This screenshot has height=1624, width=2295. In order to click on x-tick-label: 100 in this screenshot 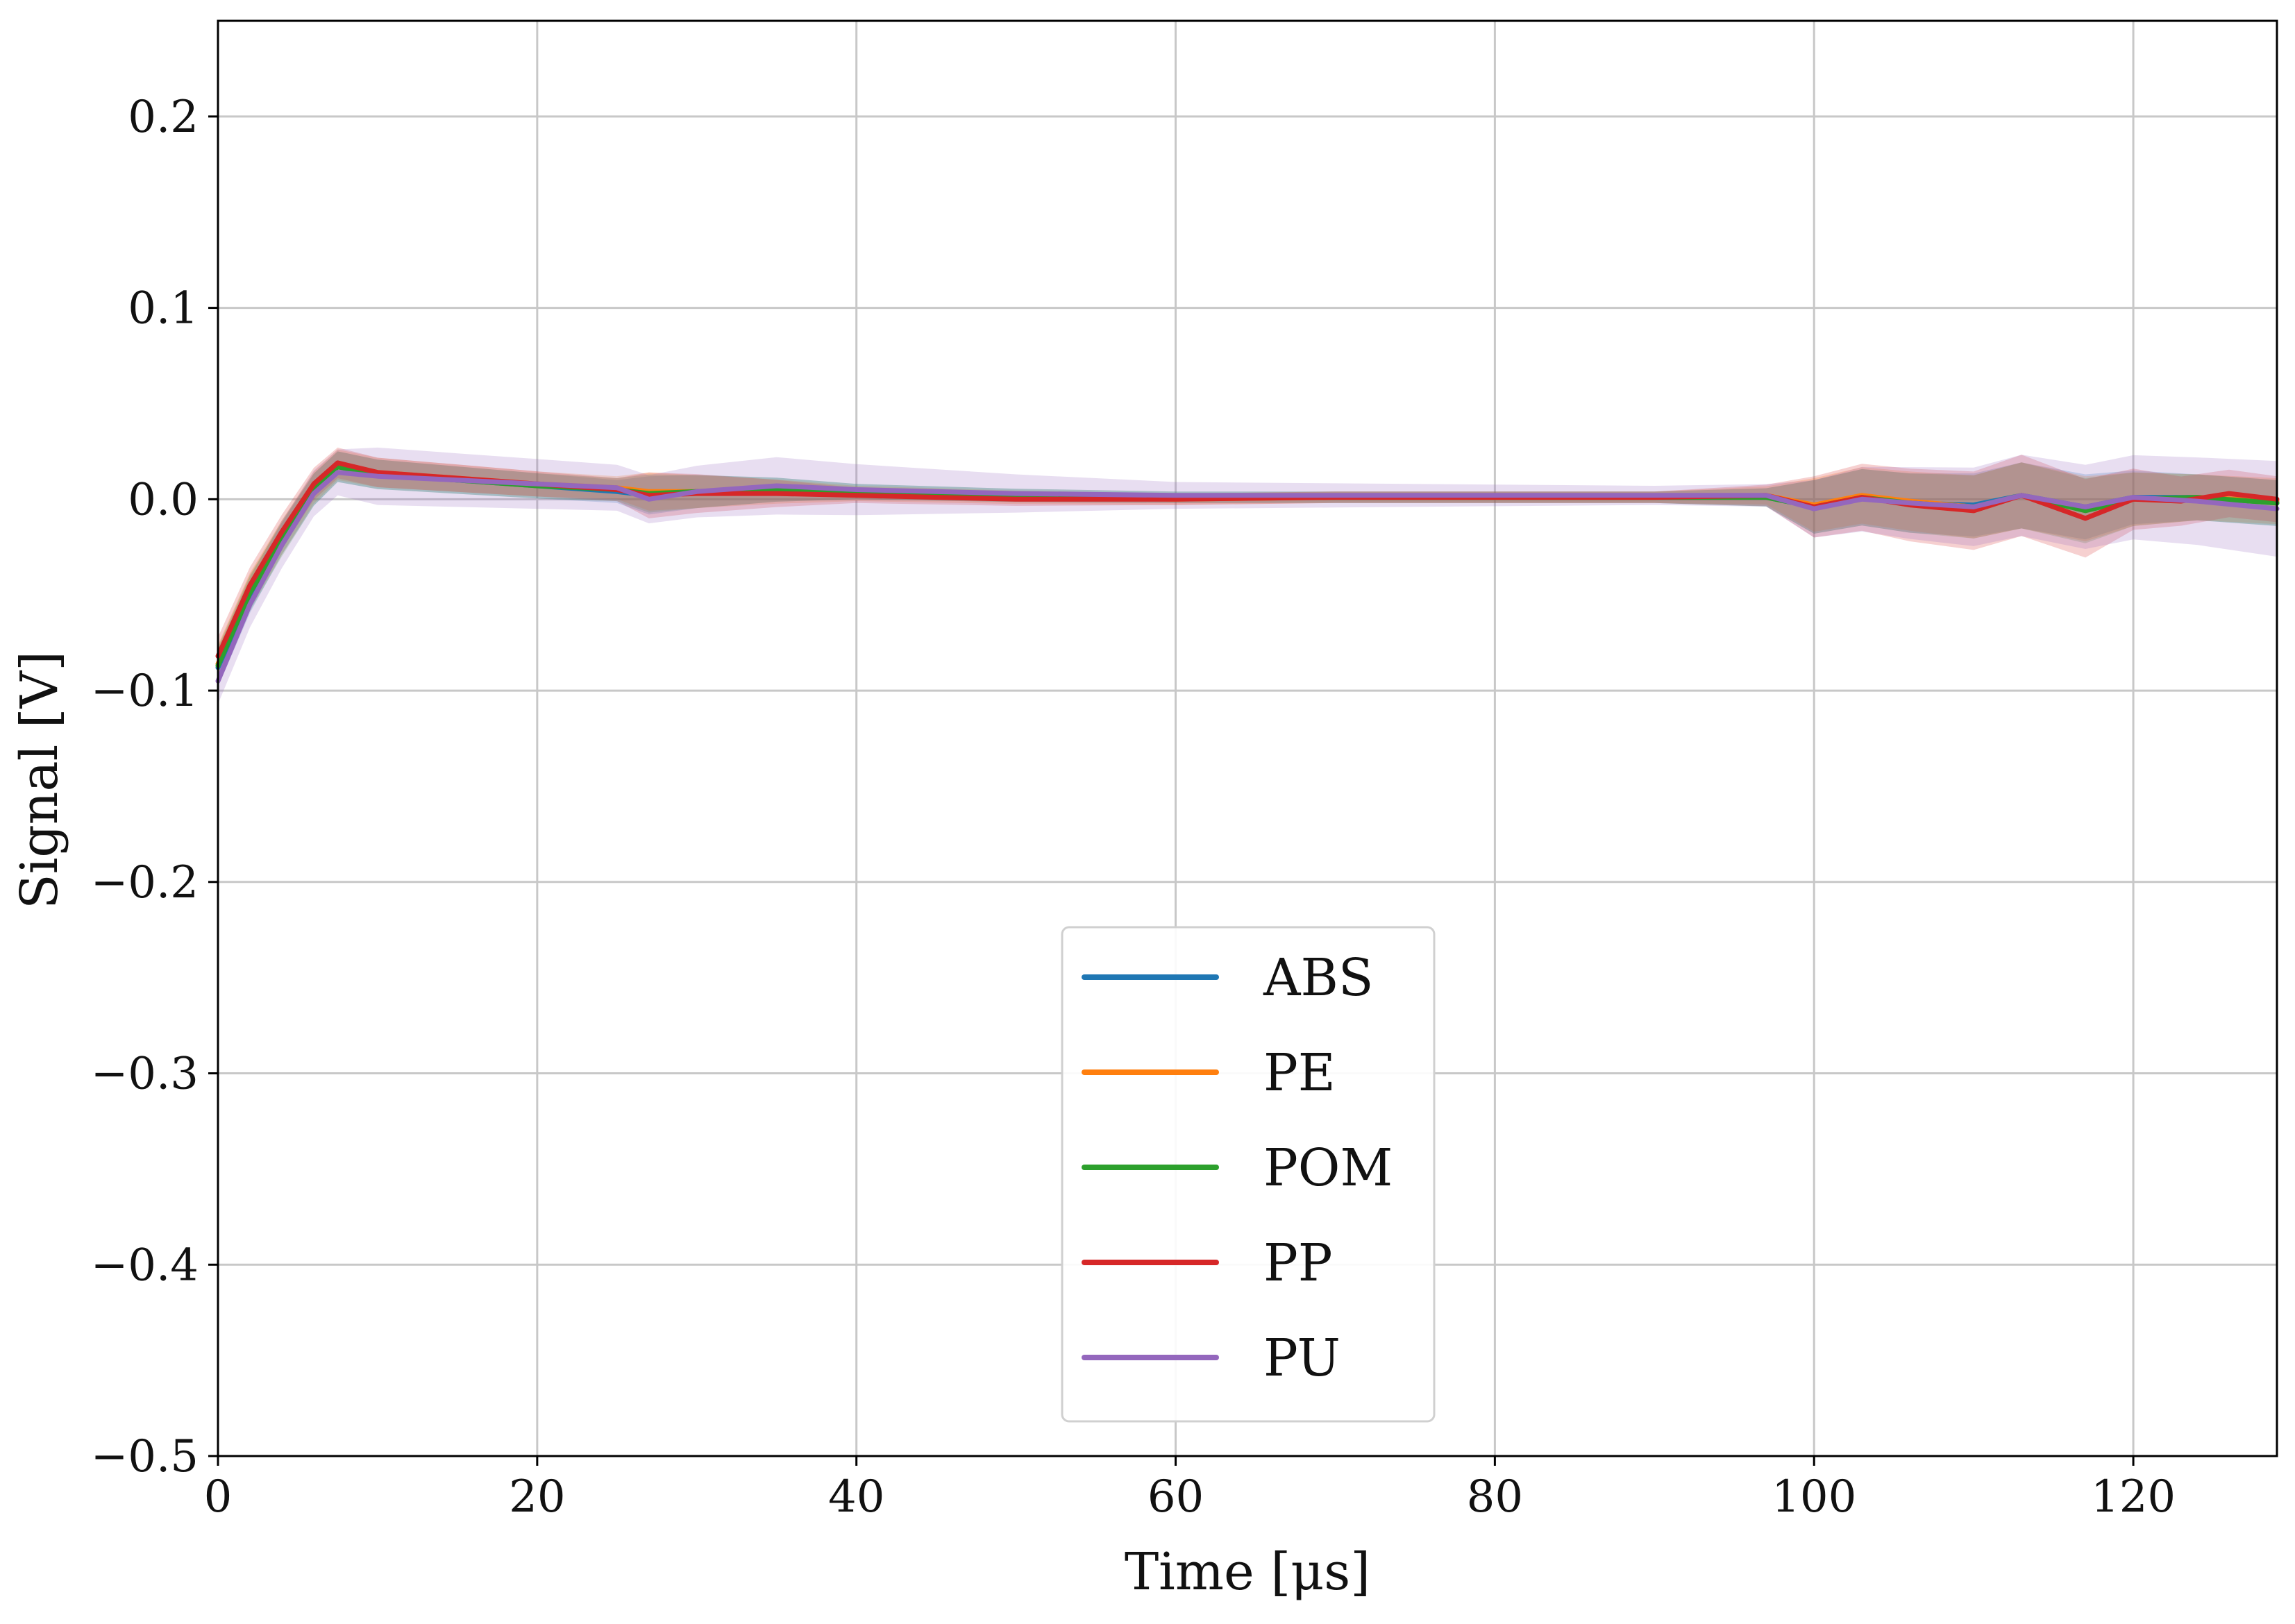, I will do `click(1814, 1497)`.